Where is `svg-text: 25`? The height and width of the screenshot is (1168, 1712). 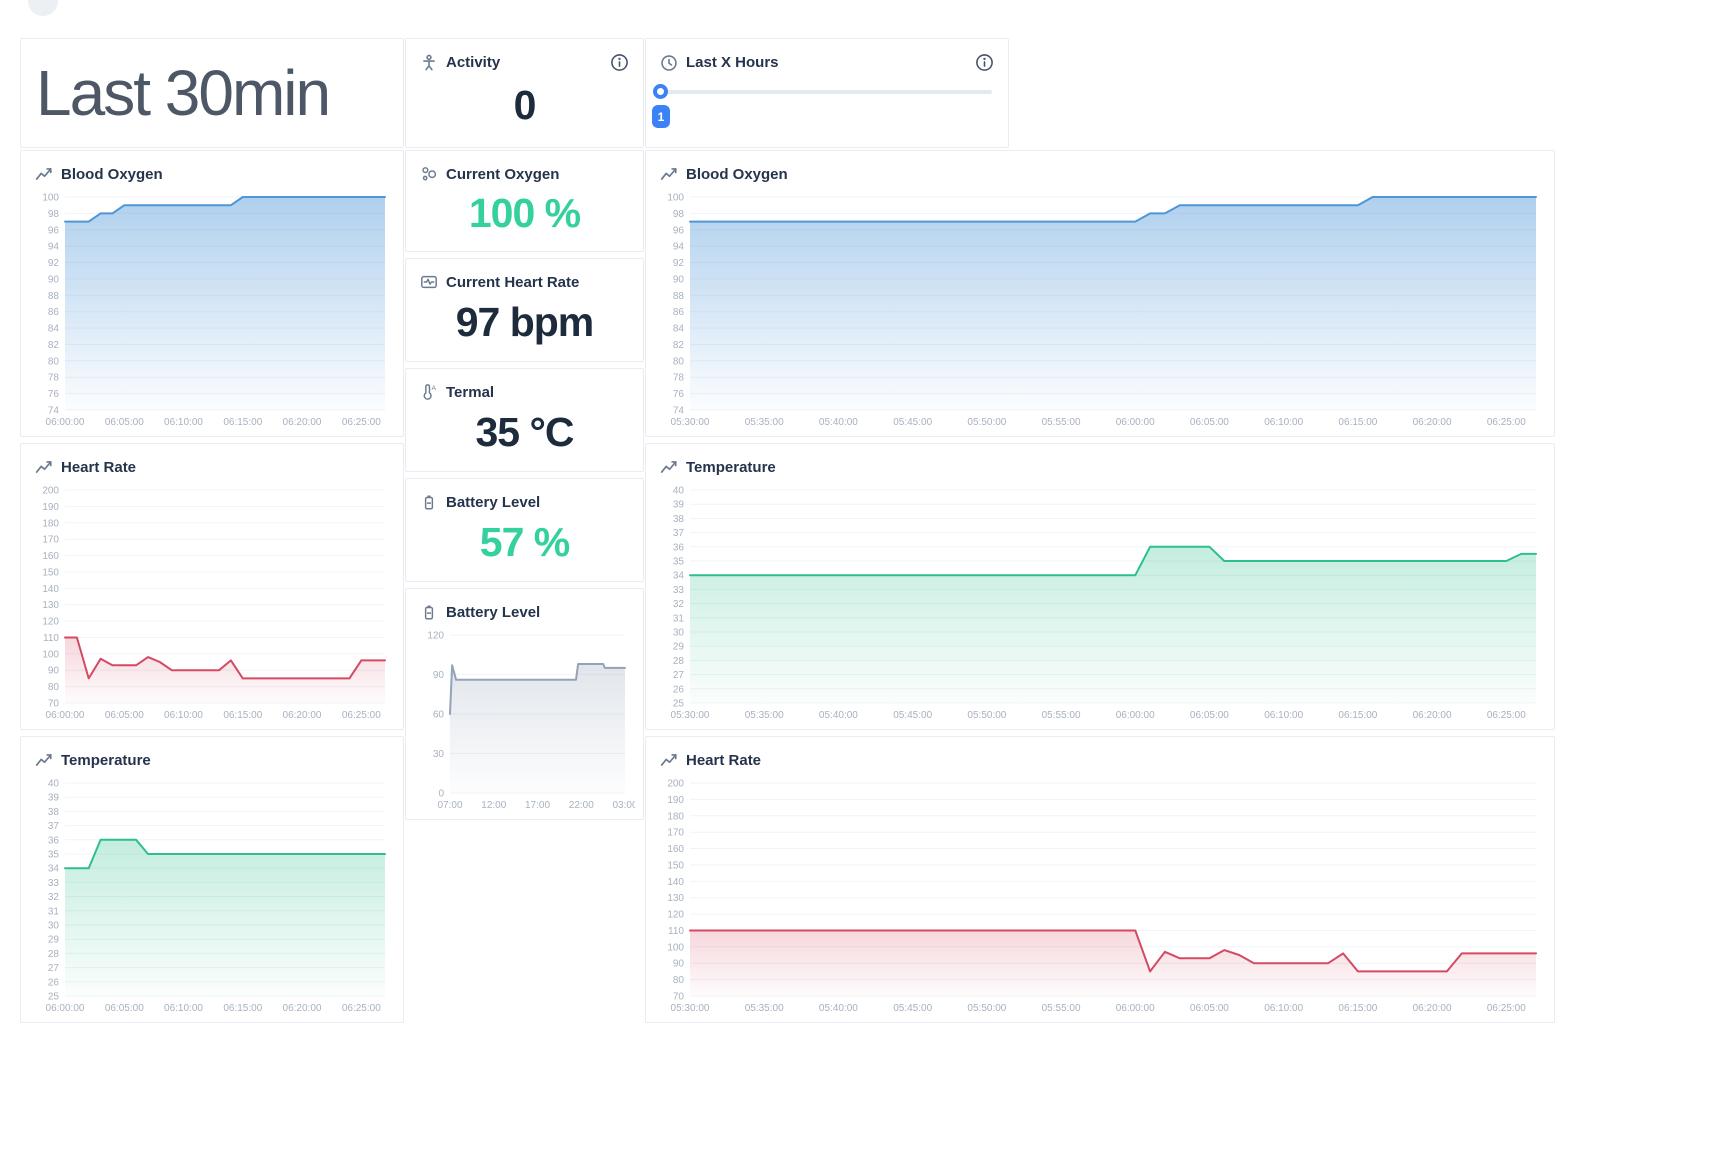
svg-text: 25 is located at coordinates (54, 997).